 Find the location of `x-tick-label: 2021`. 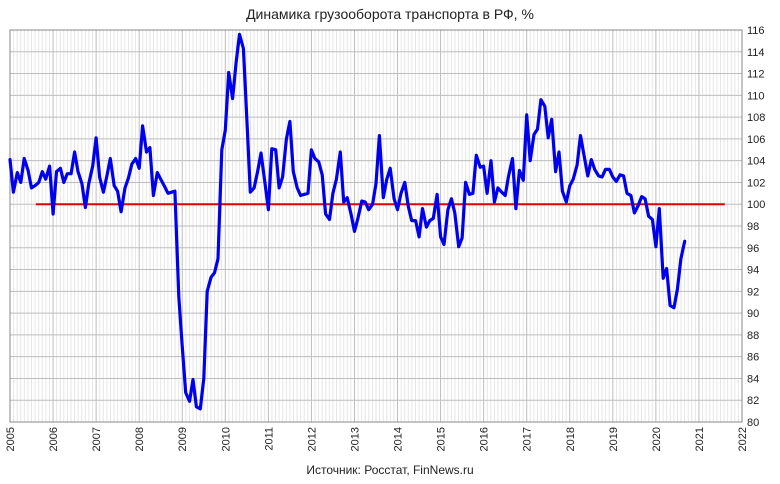

x-tick-label: 2021 is located at coordinates (700, 439).